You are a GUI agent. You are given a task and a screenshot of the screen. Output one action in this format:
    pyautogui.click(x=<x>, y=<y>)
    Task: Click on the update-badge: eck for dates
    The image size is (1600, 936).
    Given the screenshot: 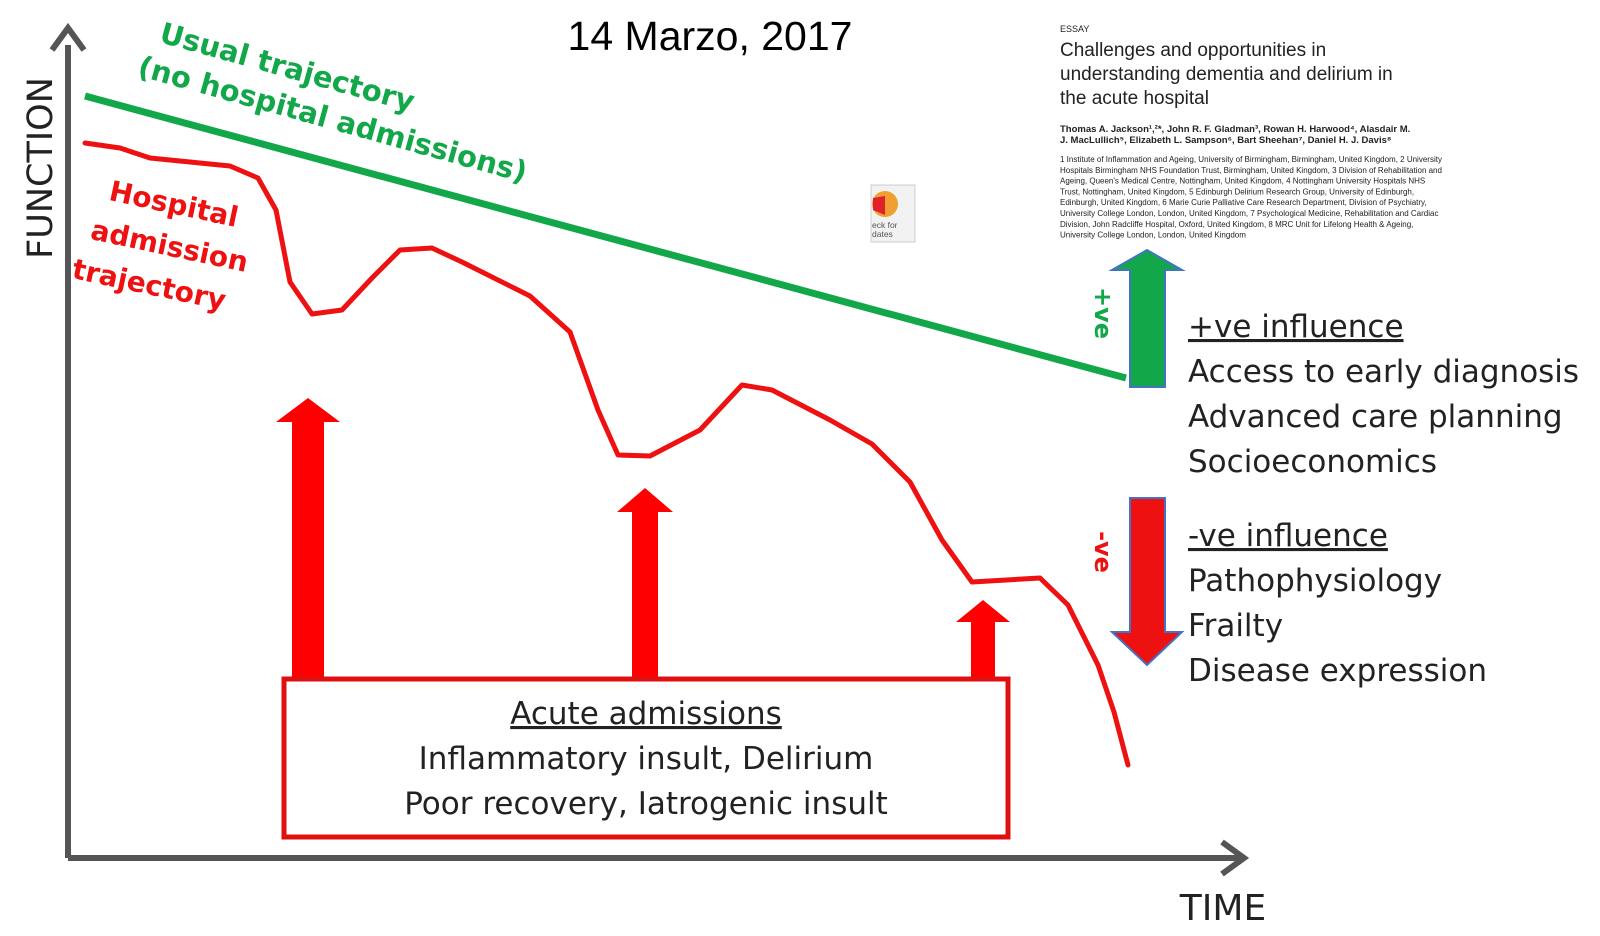 What is the action you would take?
    pyautogui.click(x=893, y=213)
    